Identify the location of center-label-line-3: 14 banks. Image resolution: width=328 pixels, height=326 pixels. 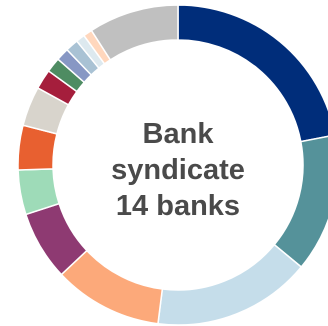
(178, 206).